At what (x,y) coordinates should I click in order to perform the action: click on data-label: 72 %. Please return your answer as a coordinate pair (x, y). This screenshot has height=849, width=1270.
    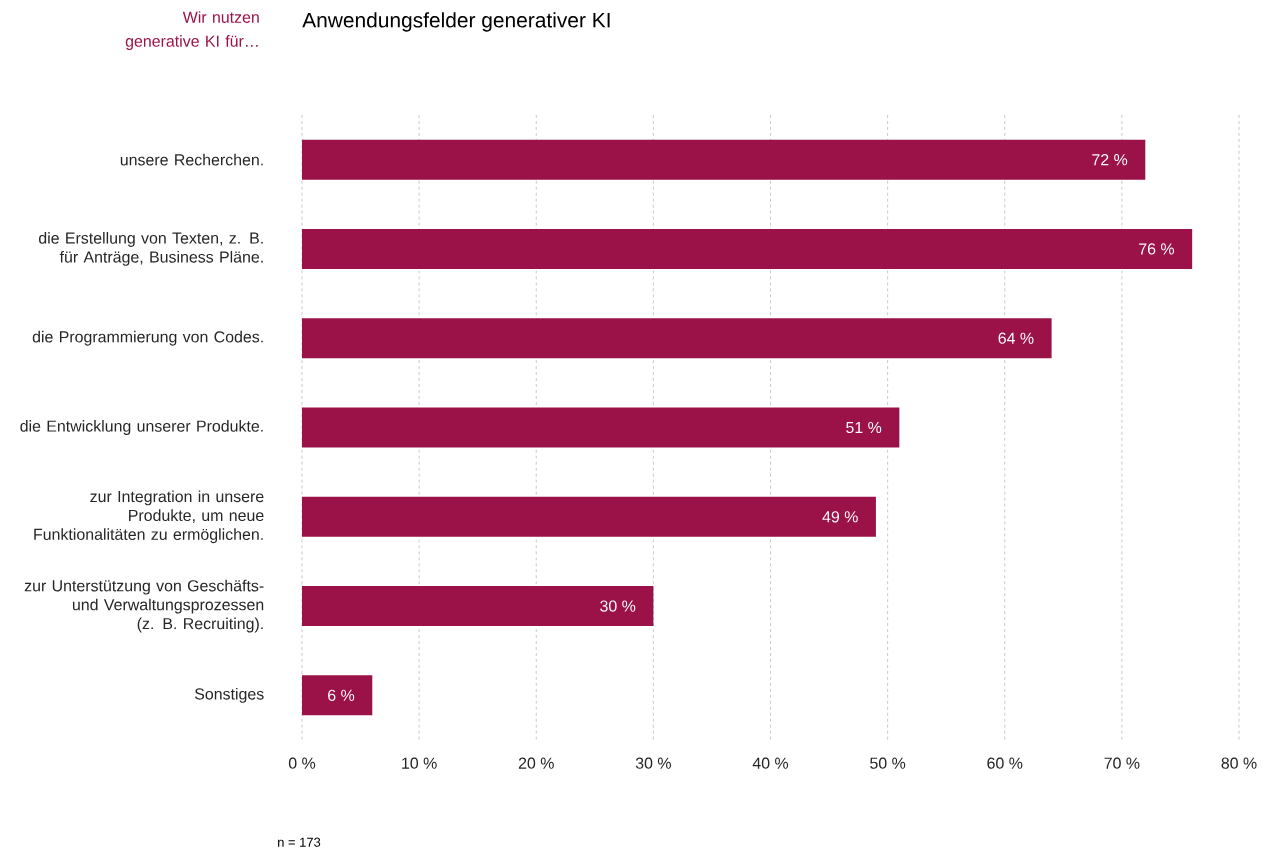
    Looking at the image, I should click on (1110, 160).